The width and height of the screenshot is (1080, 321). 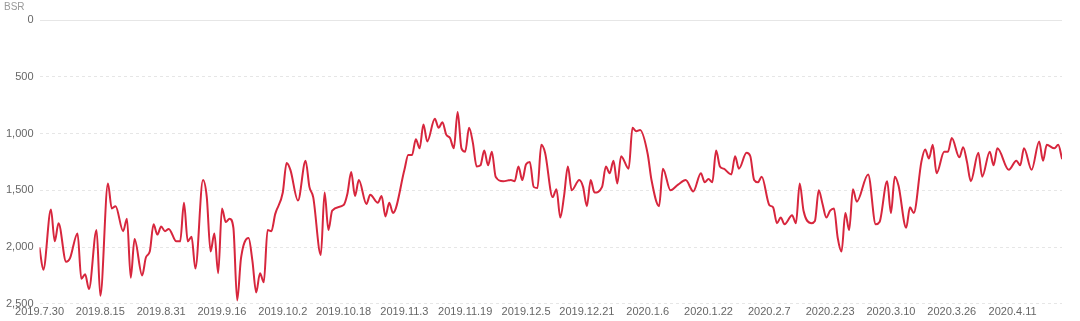 I want to click on x-tick-label: 2020.1.22, so click(x=708, y=311).